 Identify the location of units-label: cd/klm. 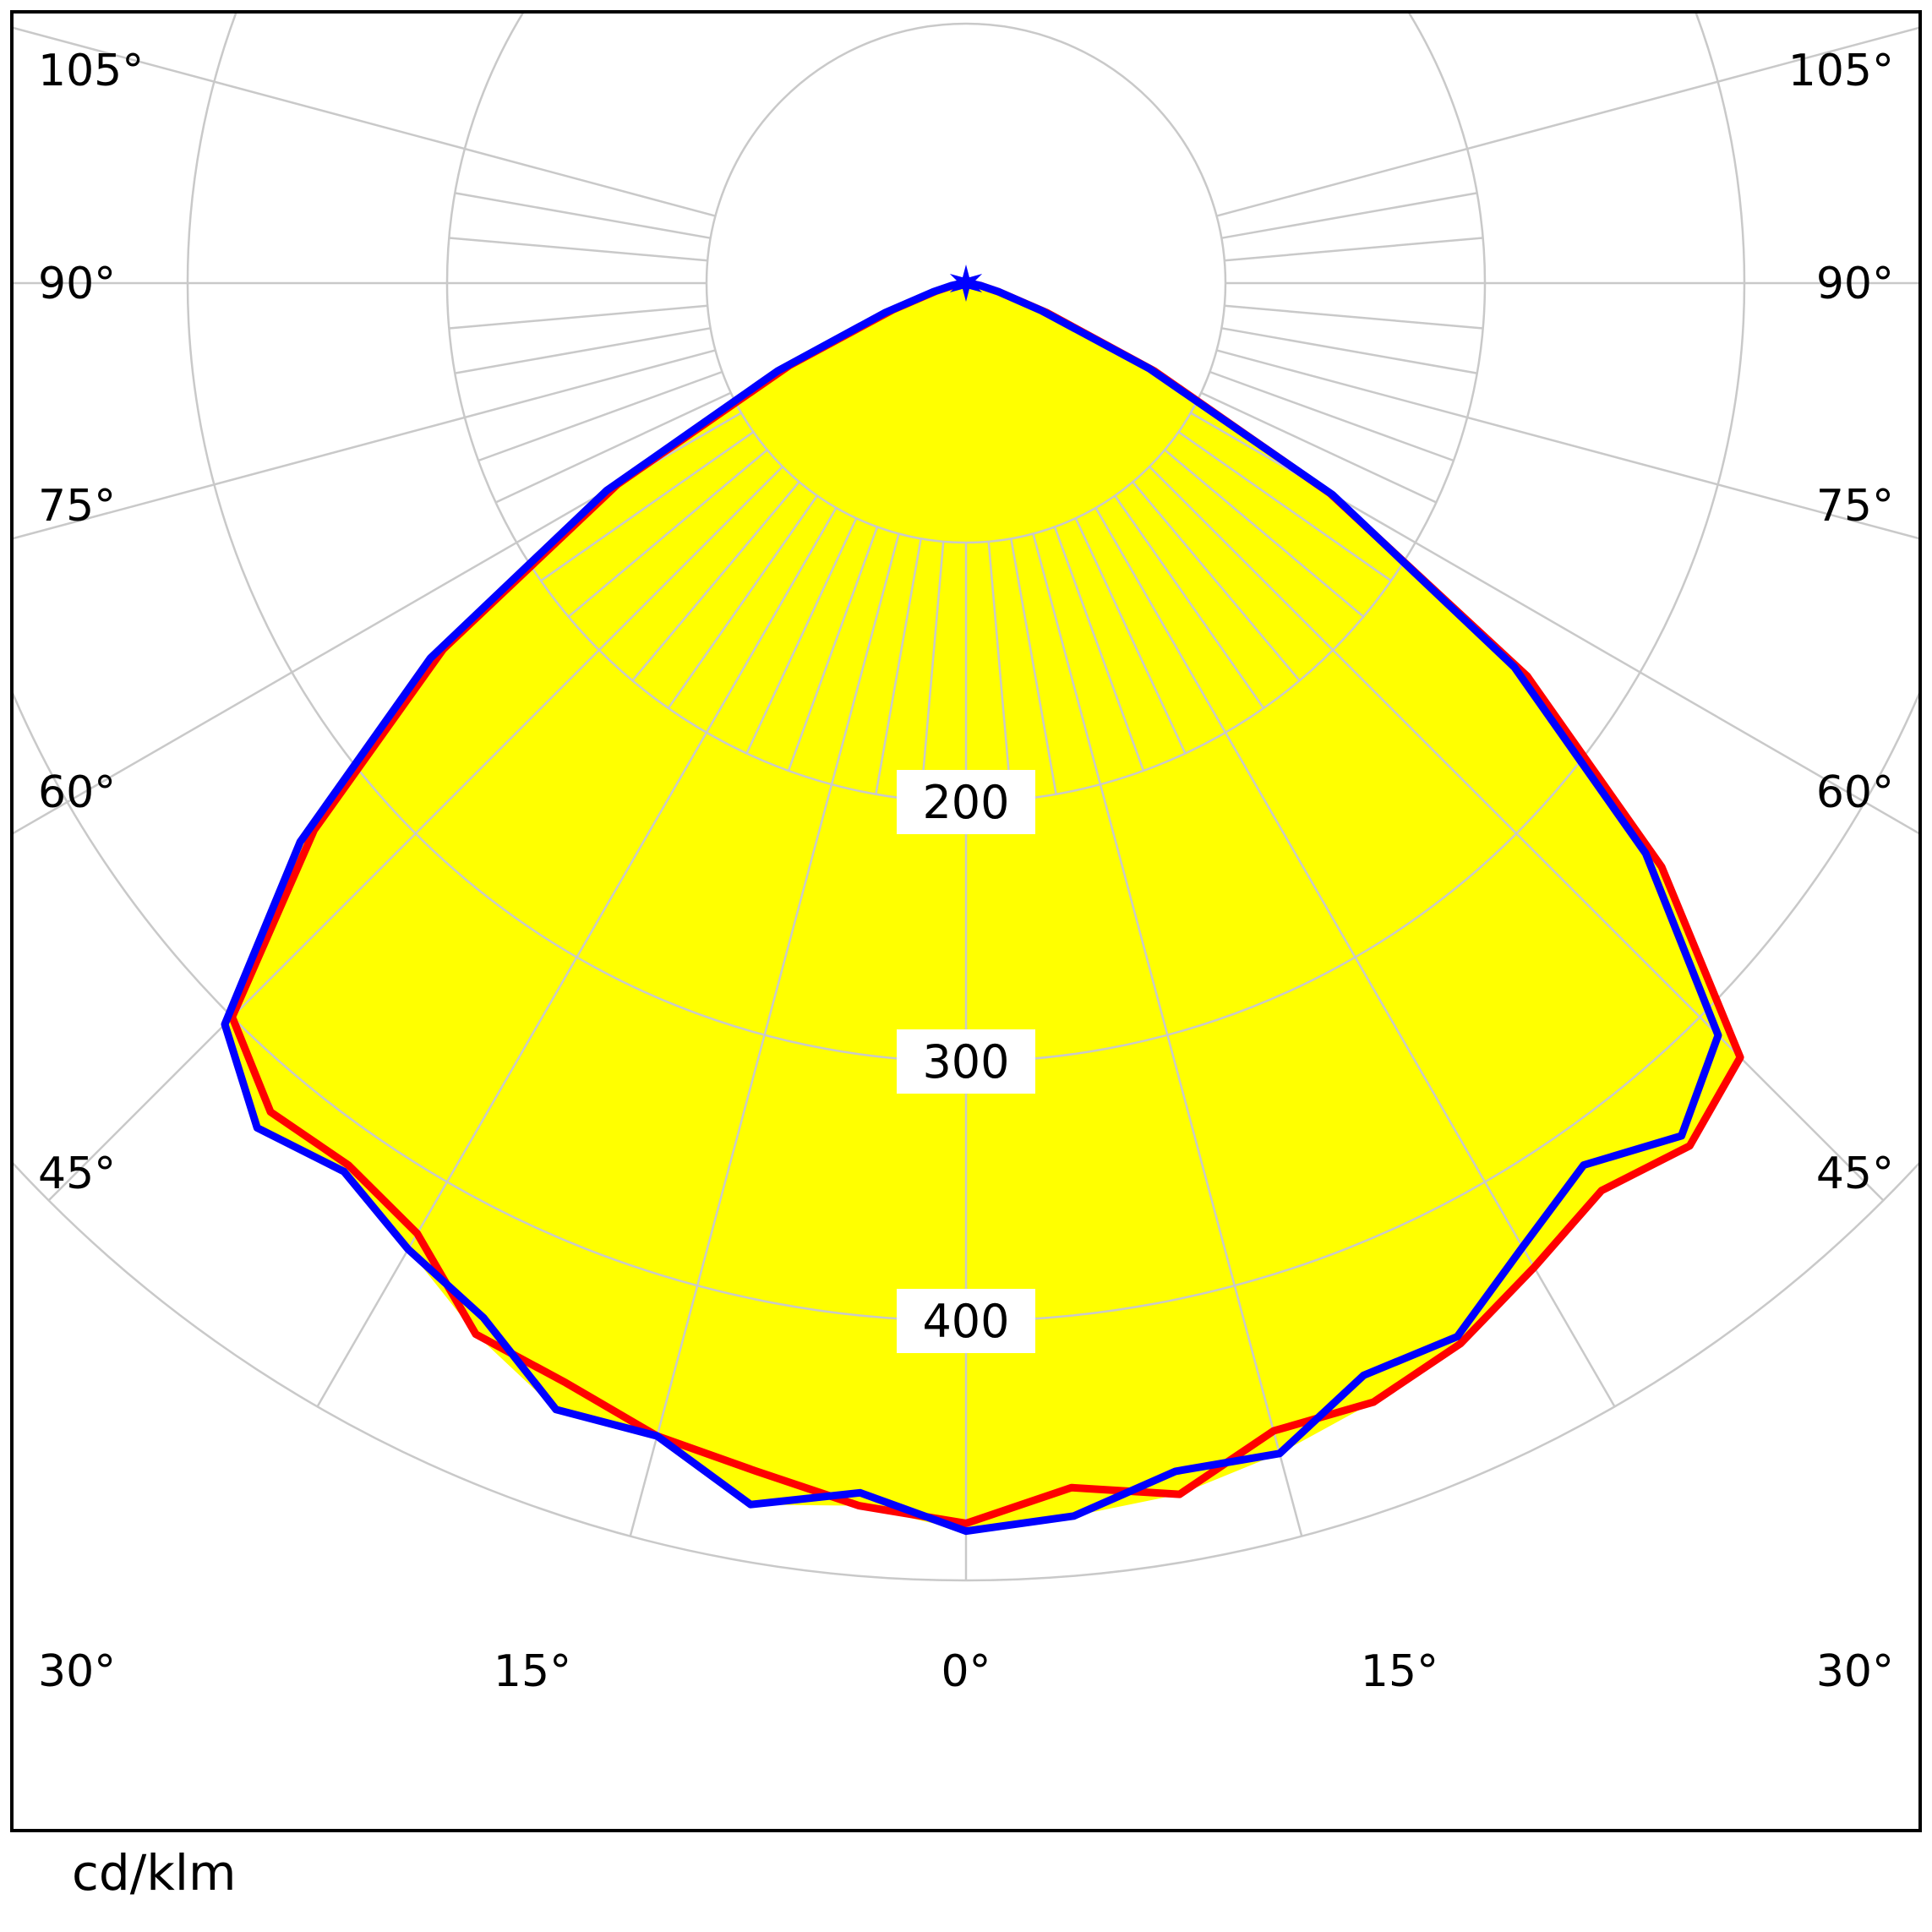
(154, 1873).